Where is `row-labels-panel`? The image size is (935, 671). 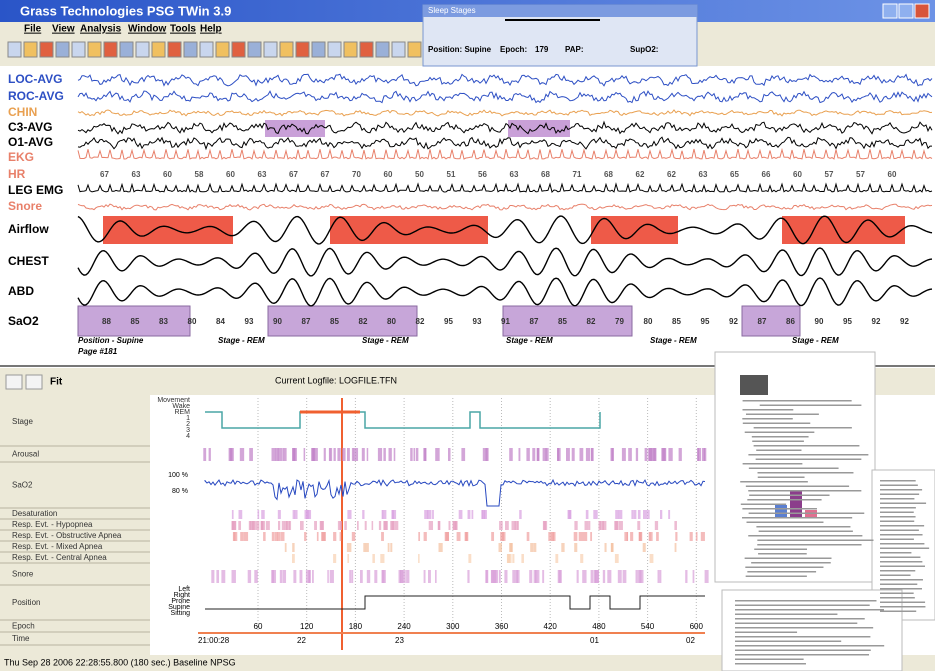 row-labels-panel is located at coordinates (75, 525).